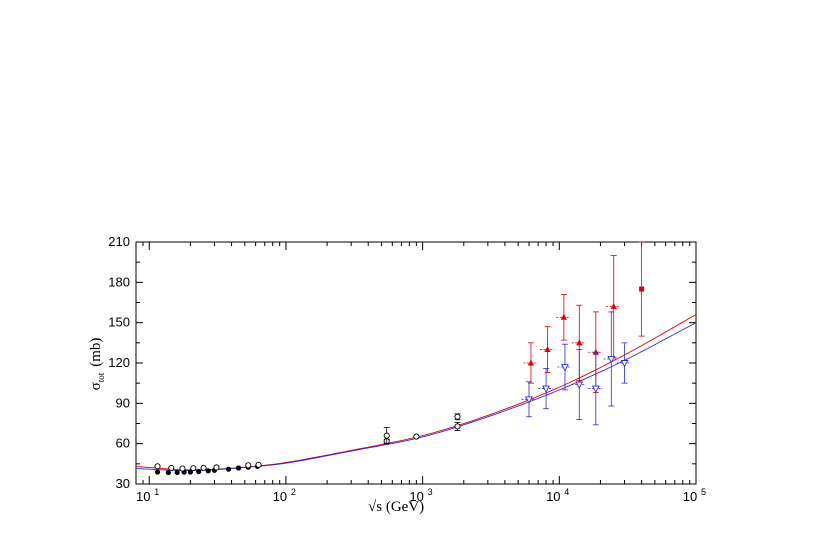 This screenshot has height=545, width=817. I want to click on y-tick-label: 210, so click(119, 241).